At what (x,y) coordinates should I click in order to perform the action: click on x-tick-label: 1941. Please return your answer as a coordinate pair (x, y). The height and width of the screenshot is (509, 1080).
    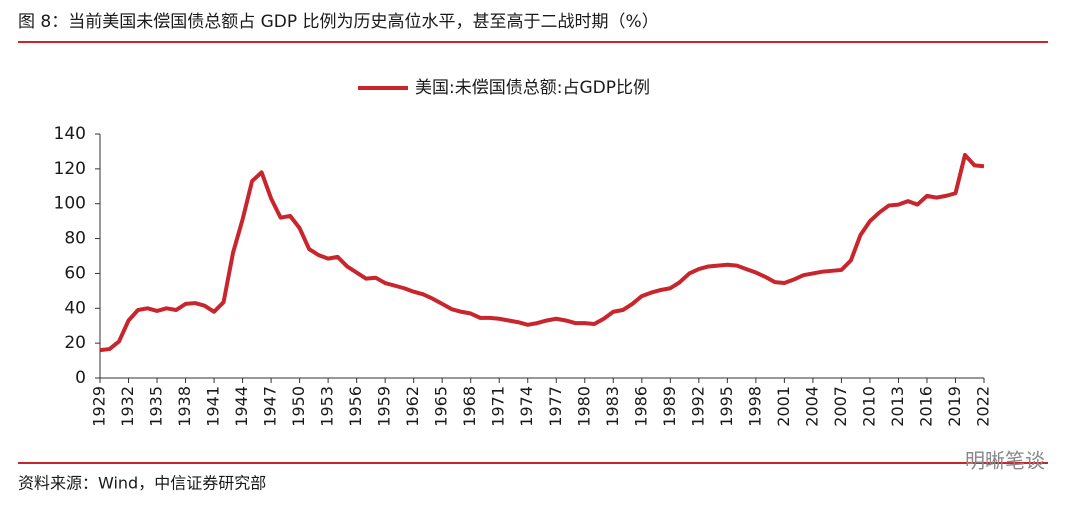
    Looking at the image, I should click on (213, 406).